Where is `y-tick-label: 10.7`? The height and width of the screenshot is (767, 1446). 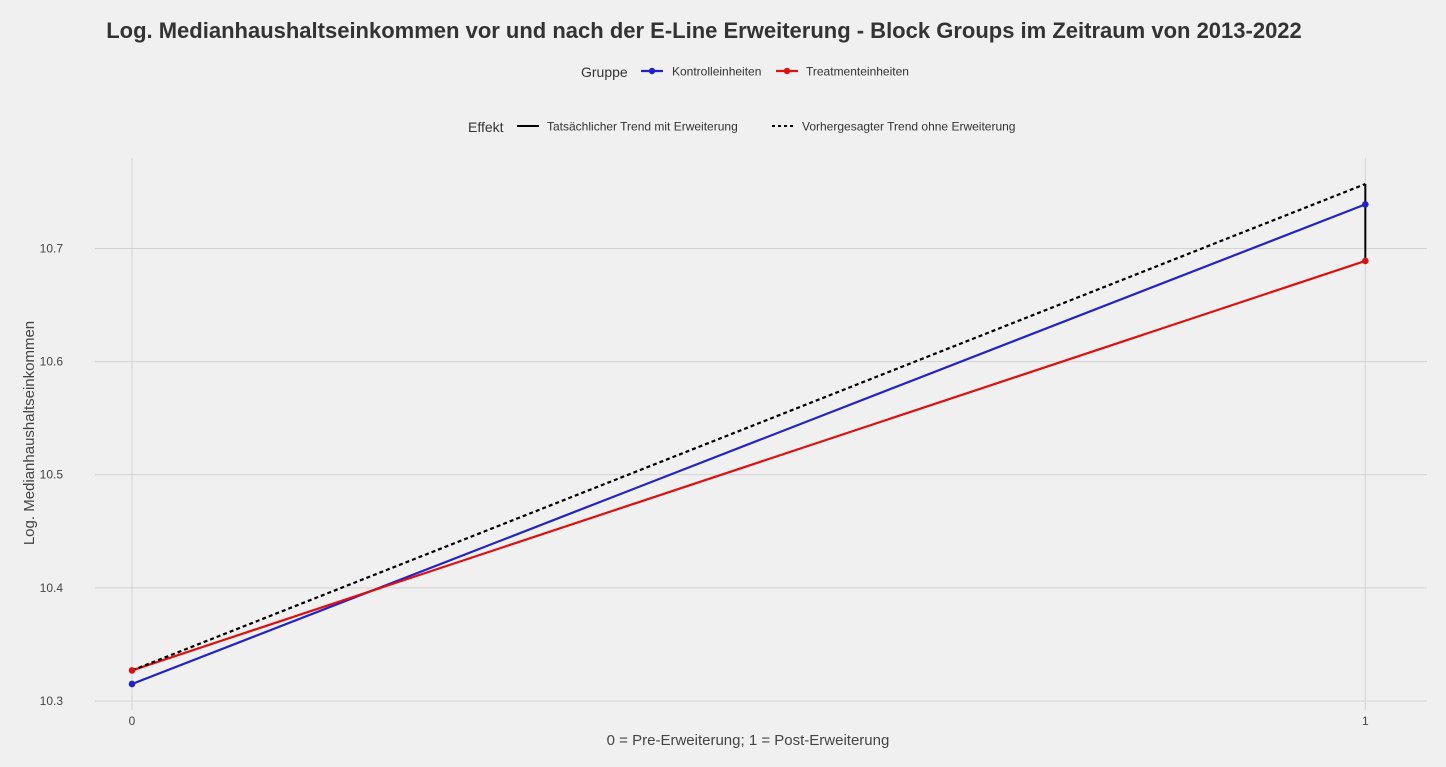 y-tick-label: 10.7 is located at coordinates (52, 248).